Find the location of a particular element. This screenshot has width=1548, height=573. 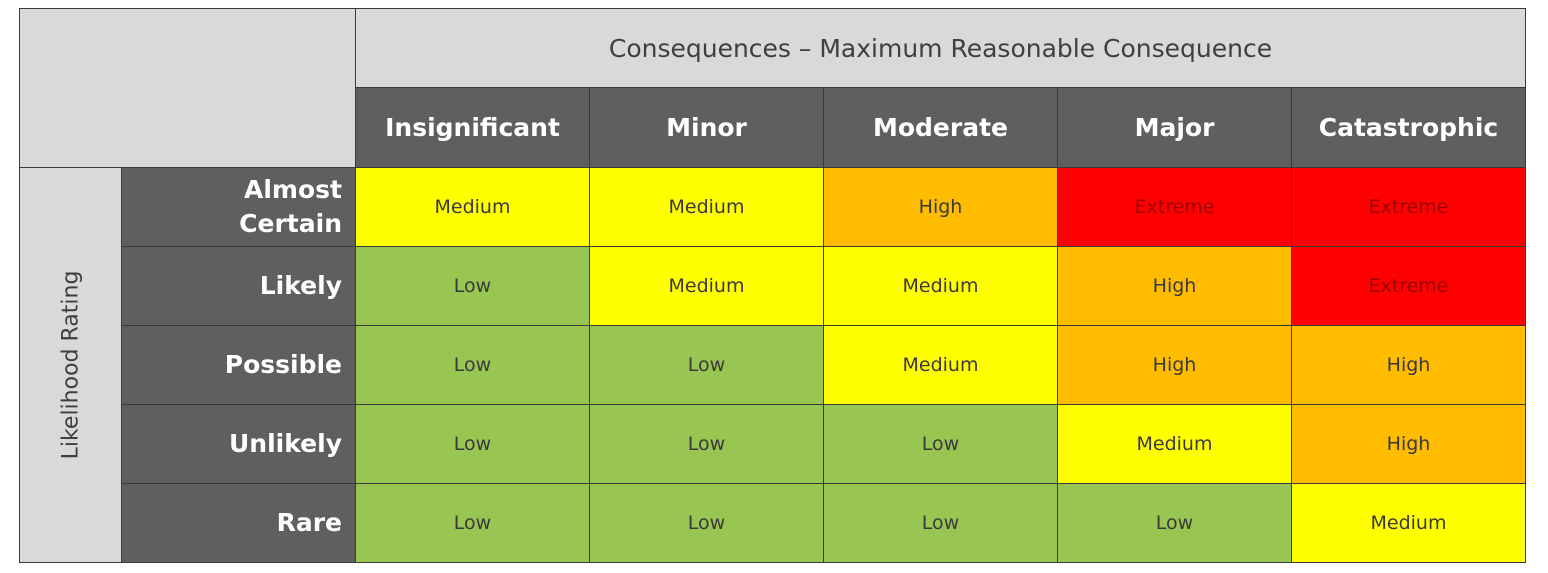

matrix-row: Possible Low Low Medium High High is located at coordinates (773, 365).